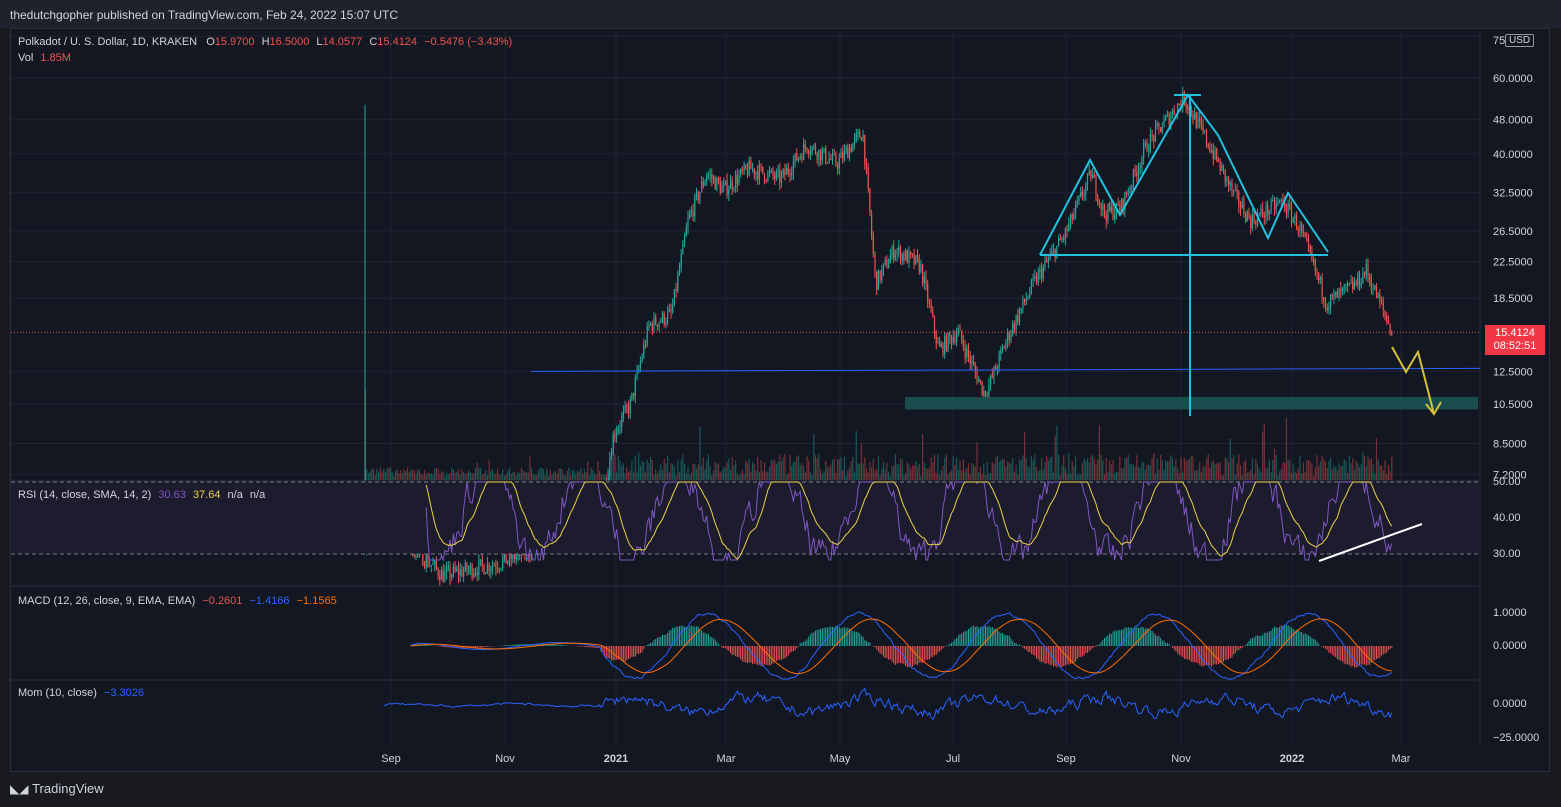  I want to click on support-line, so click(1005, 369).